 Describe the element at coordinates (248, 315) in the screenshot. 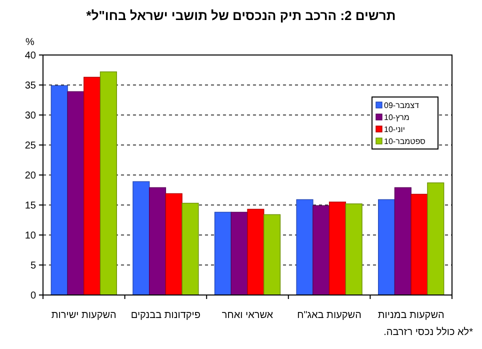

I see `x-tick-label: אשראי ואחר` at that location.